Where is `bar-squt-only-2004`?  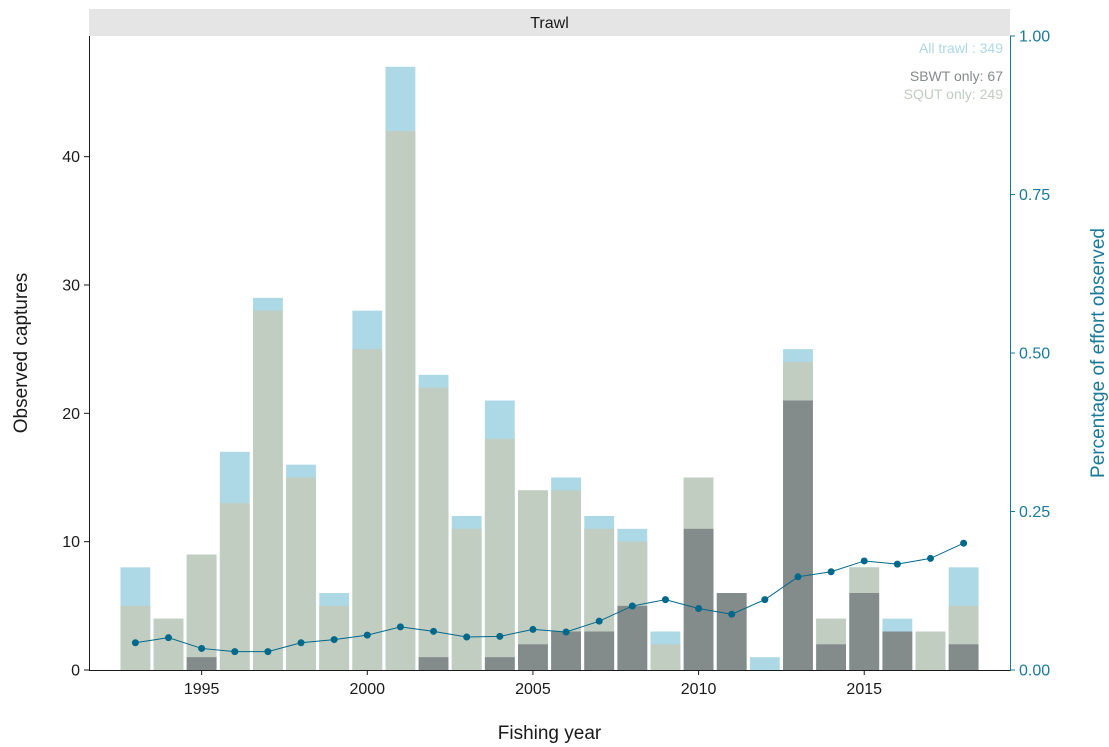 bar-squt-only-2004 is located at coordinates (499, 554).